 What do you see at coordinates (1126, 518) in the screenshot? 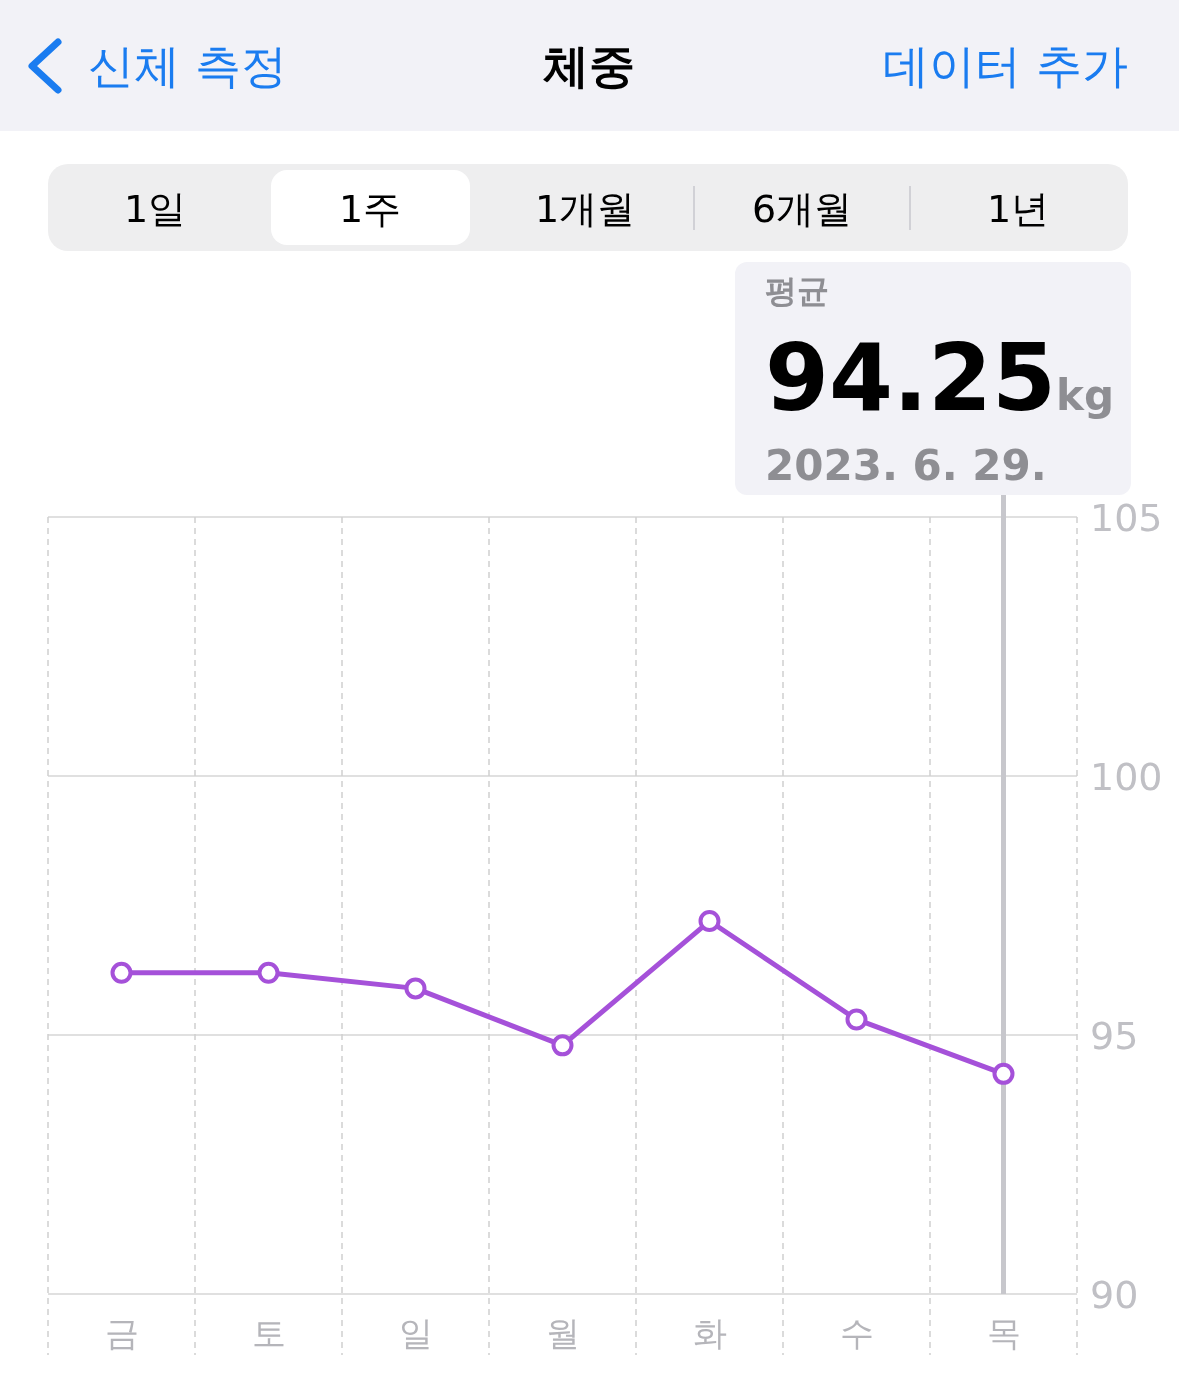
I see `y-tick-label: 105` at bounding box center [1126, 518].